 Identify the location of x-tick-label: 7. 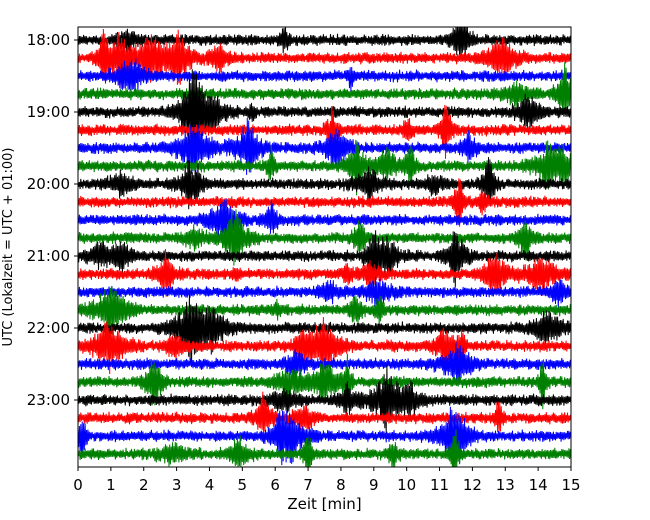
(308, 485).